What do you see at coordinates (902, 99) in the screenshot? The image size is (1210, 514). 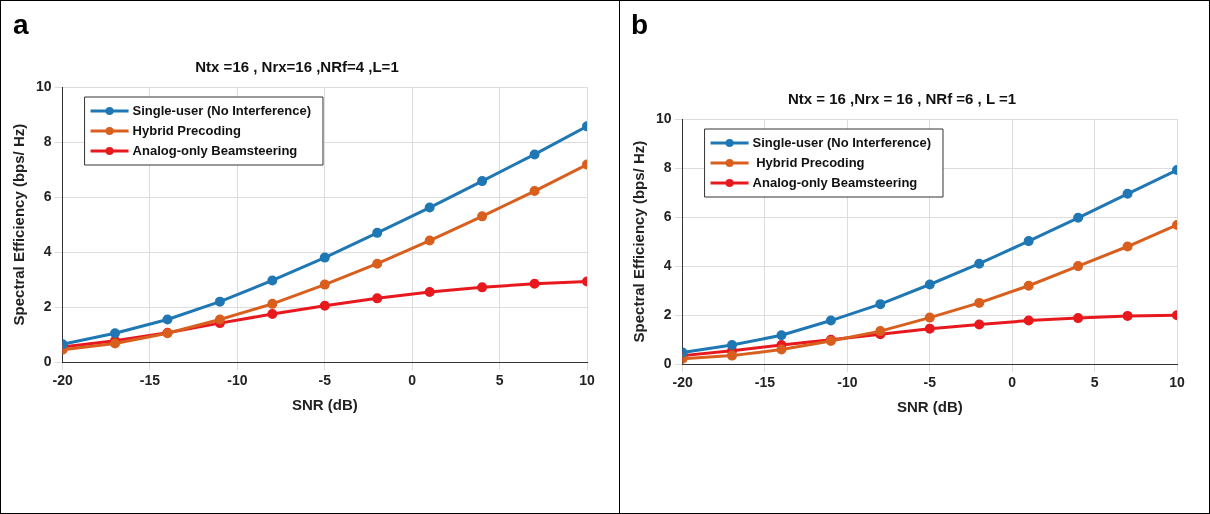 I see `chart-title: Ntx = 16 ,Nrx = 16 , NRf =6 , L =1` at bounding box center [902, 99].